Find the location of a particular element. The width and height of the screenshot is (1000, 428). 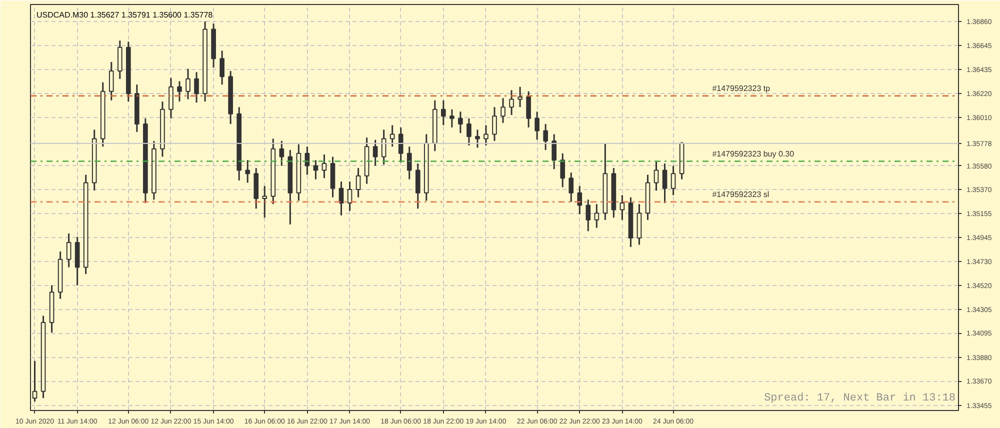

ref-line-label: #1479592323 tp is located at coordinates (741, 88).